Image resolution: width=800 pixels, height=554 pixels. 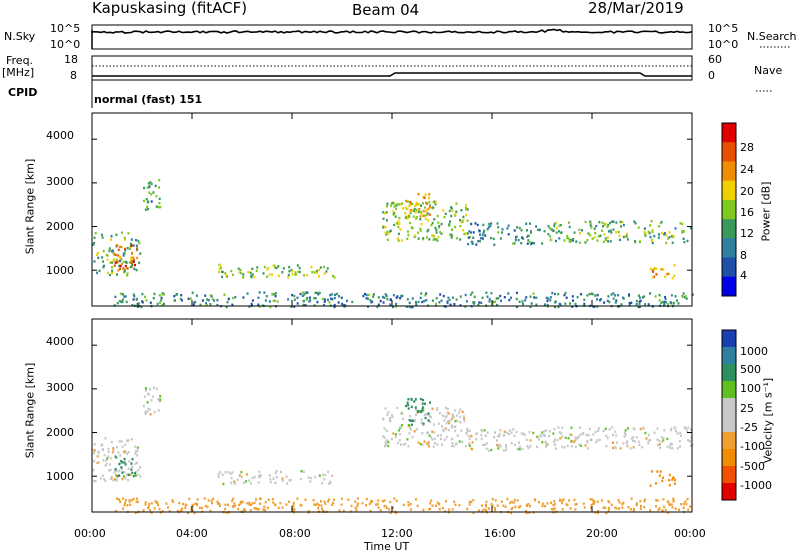 What do you see at coordinates (766, 211) in the screenshot?
I see `power-colorbar-label: Power [dB]` at bounding box center [766, 211].